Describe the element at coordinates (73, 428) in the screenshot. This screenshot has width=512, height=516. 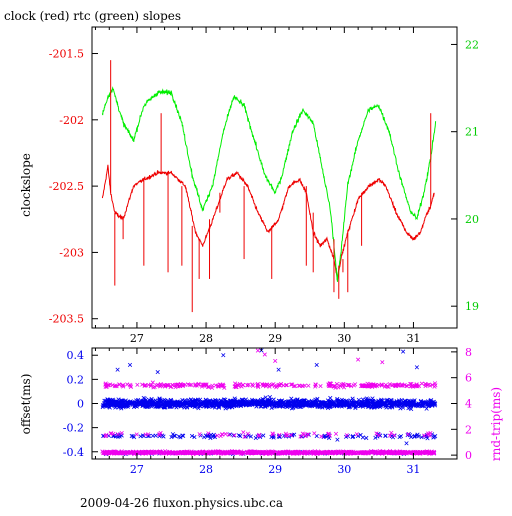
I see `left-y-tick-label: -0.2` at that location.